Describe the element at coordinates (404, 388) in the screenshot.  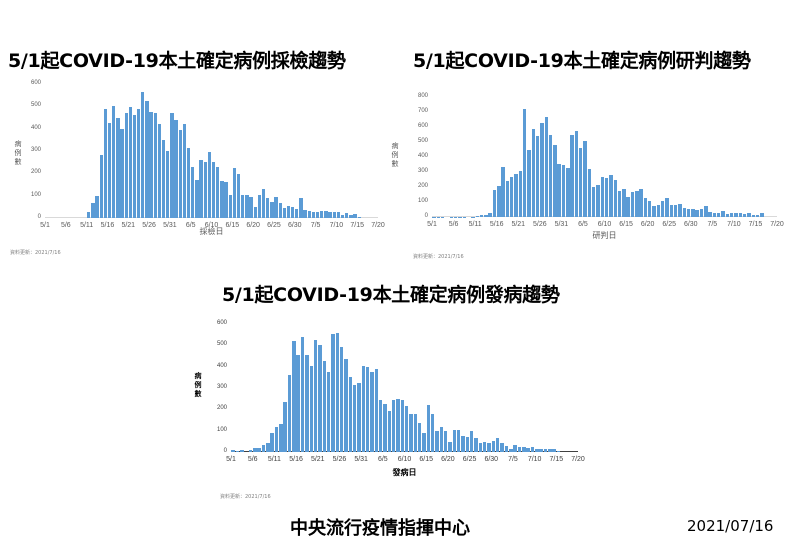
I see `plot-area` at that location.